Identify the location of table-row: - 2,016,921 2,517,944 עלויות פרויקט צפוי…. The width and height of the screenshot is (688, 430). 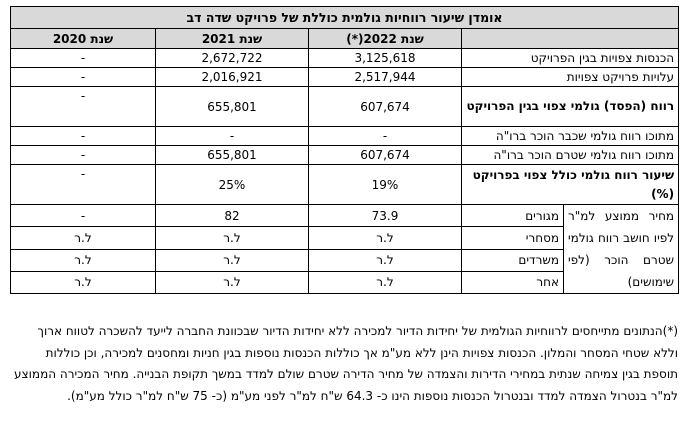
(345, 77).